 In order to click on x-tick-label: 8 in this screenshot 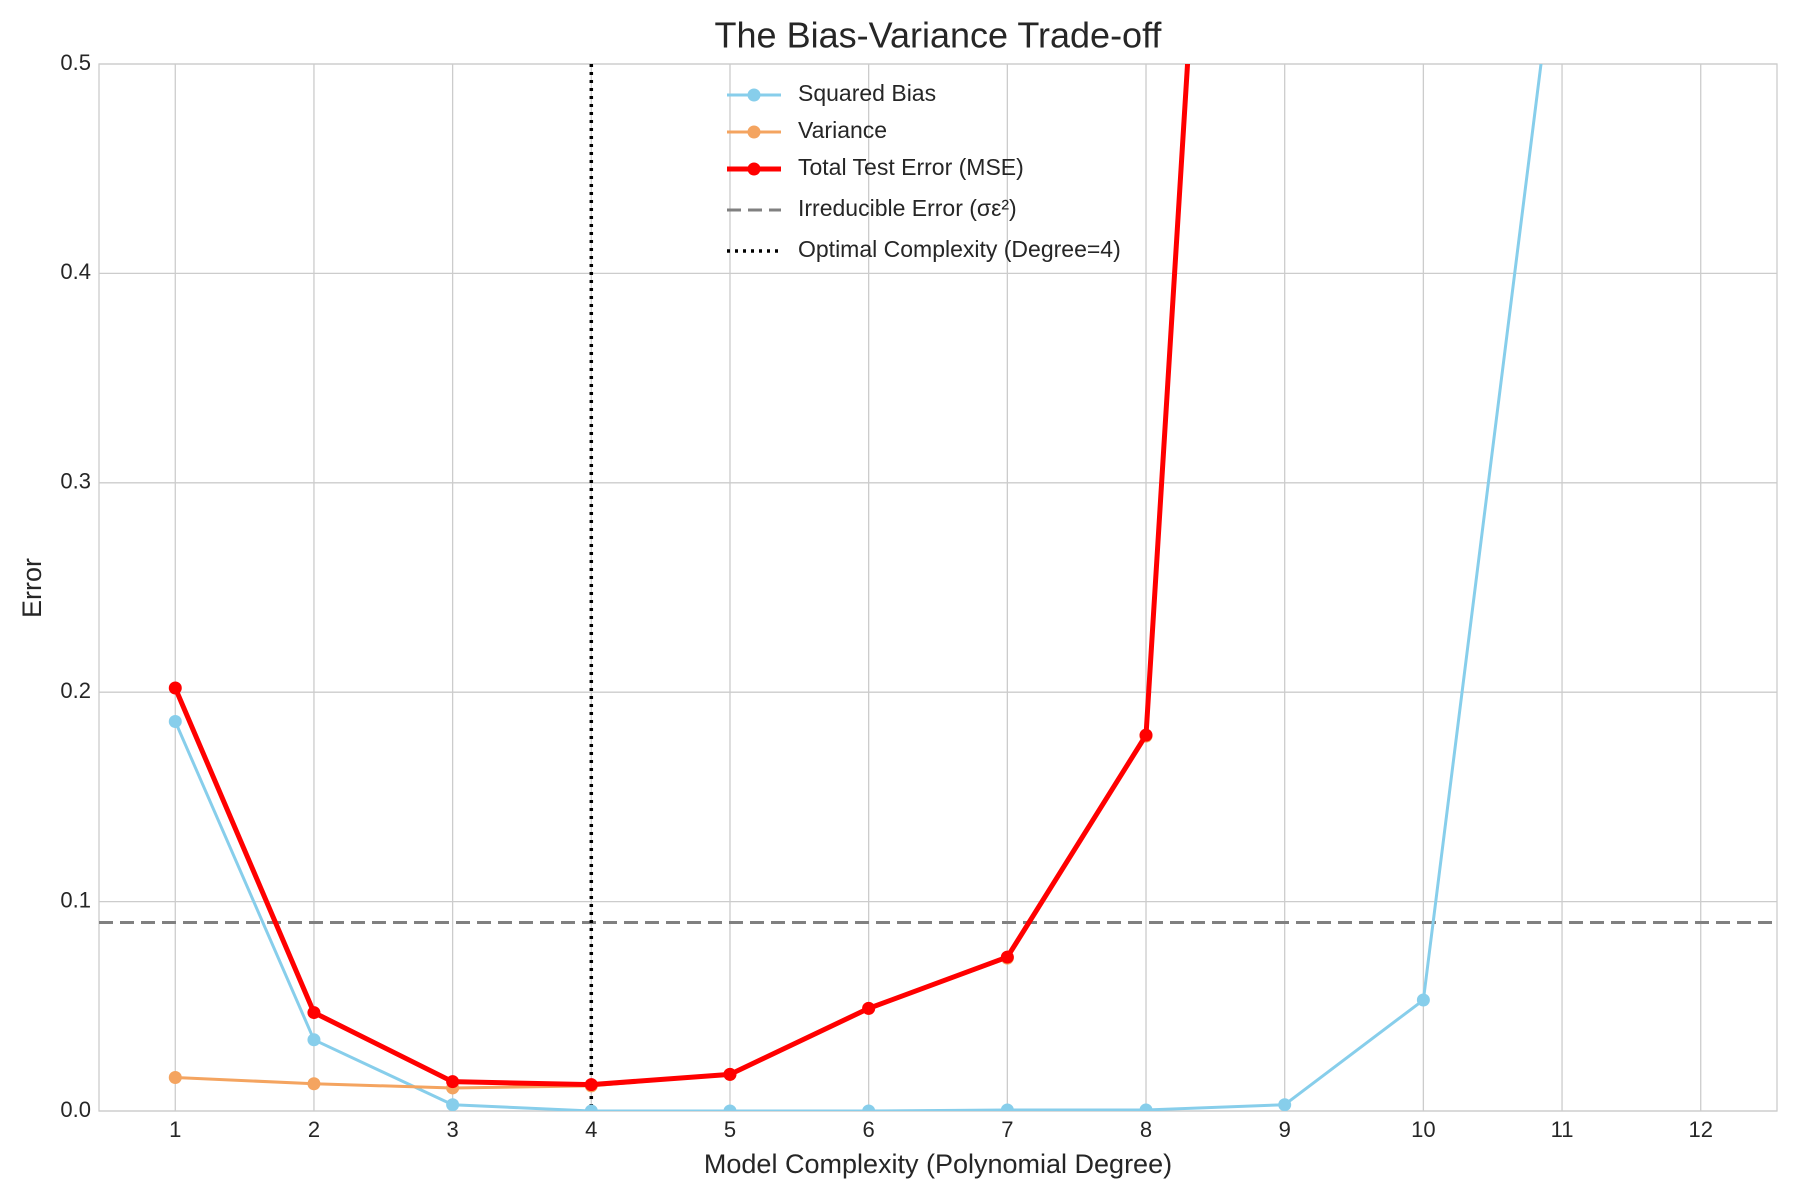, I will do `click(1146, 1129)`.